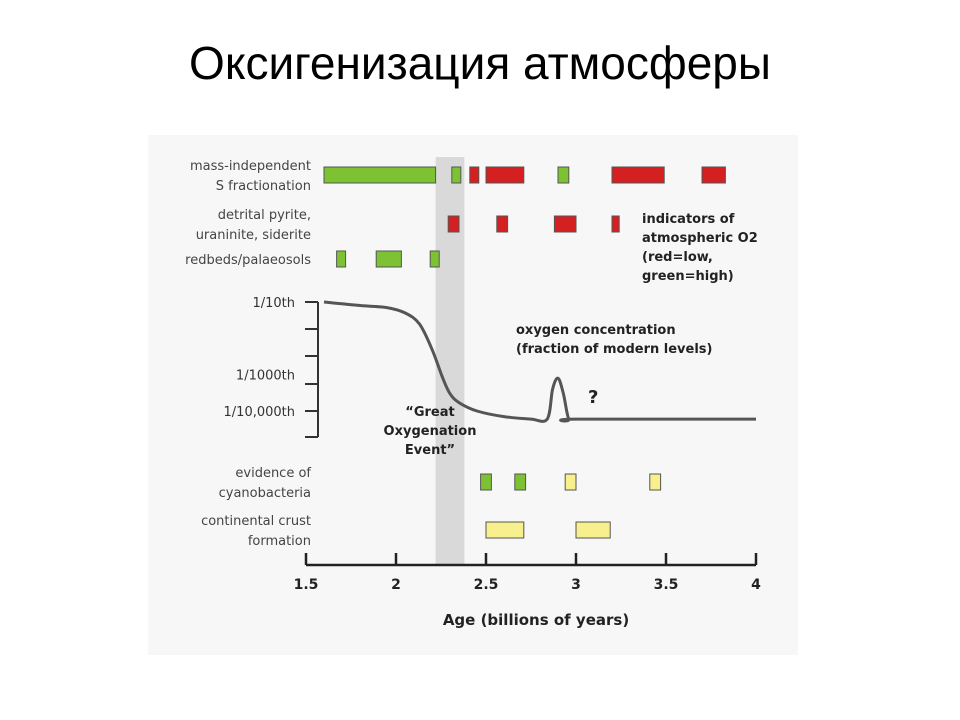 Image resolution: width=960 pixels, height=720 pixels. What do you see at coordinates (253, 235) in the screenshot?
I see `indicator-row-label: uraninite, siderite` at bounding box center [253, 235].